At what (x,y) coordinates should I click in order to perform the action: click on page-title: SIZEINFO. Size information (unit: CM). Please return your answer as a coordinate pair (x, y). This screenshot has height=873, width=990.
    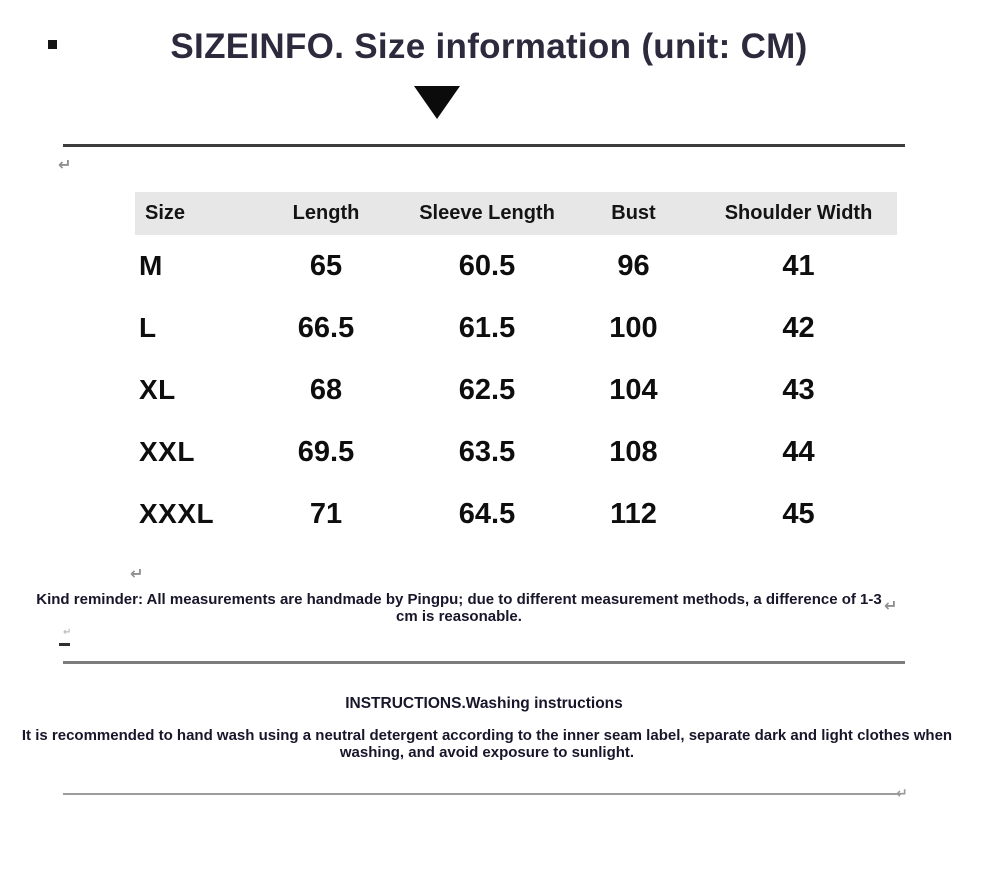
    Looking at the image, I should click on (489, 46).